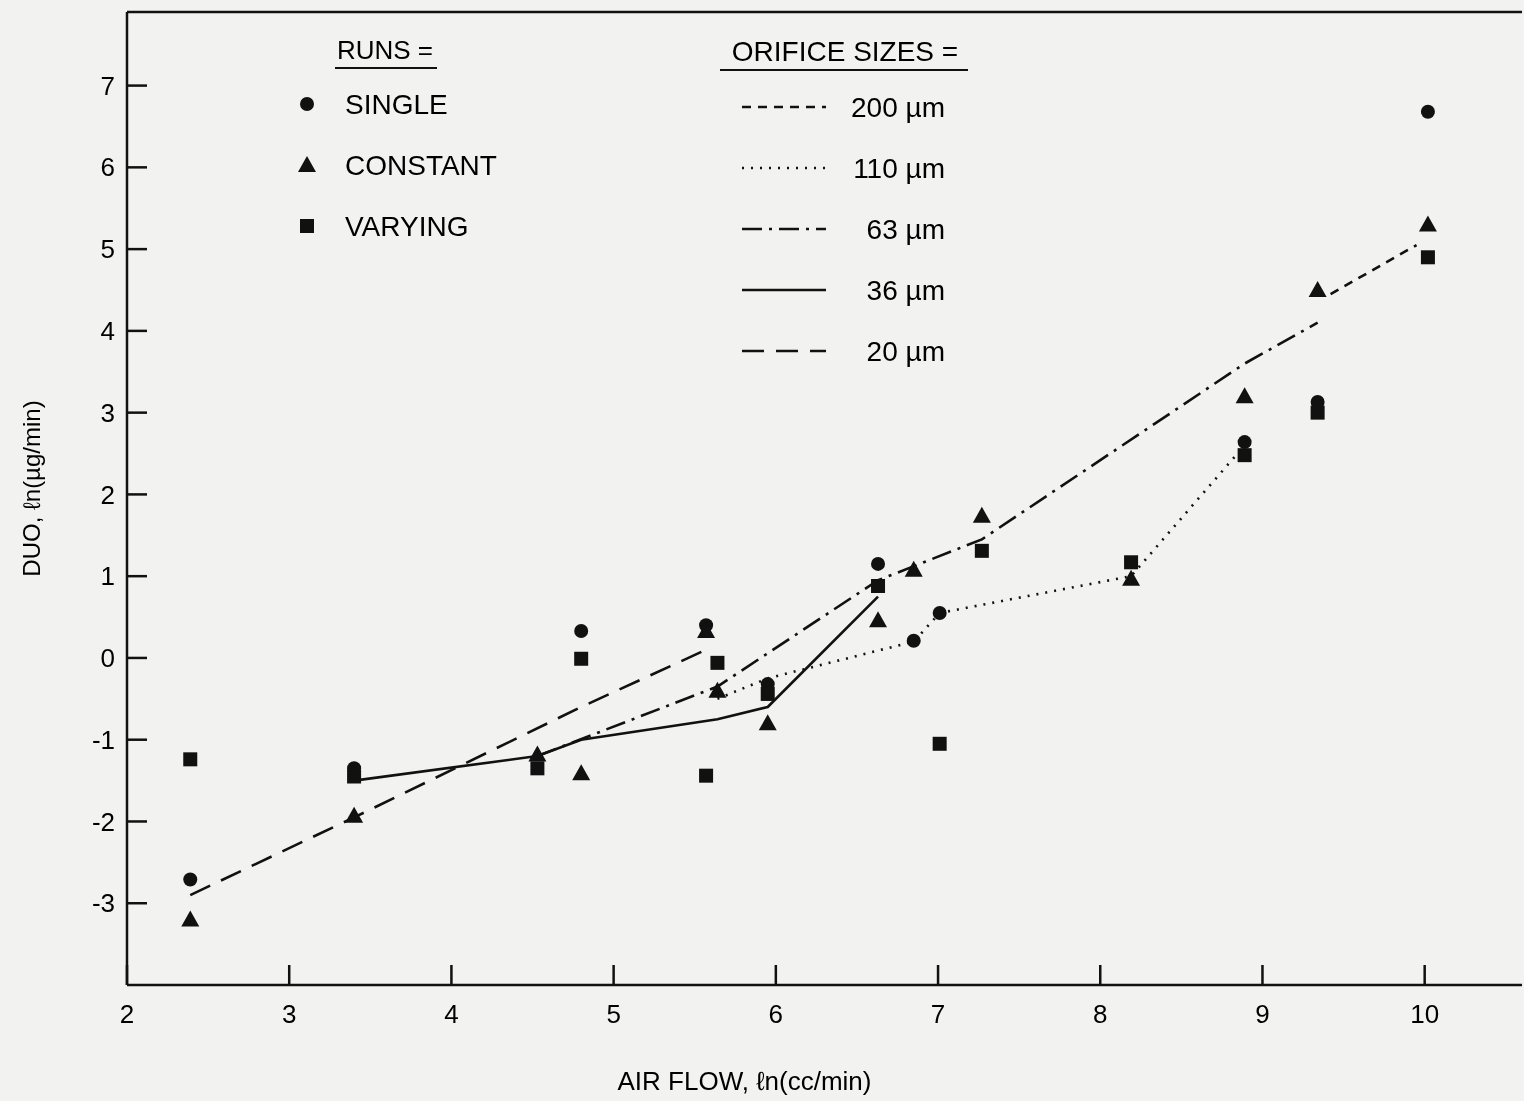 This screenshot has width=1524, height=1101. What do you see at coordinates (385, 50) in the screenshot?
I see `legend-title: RUNS =` at bounding box center [385, 50].